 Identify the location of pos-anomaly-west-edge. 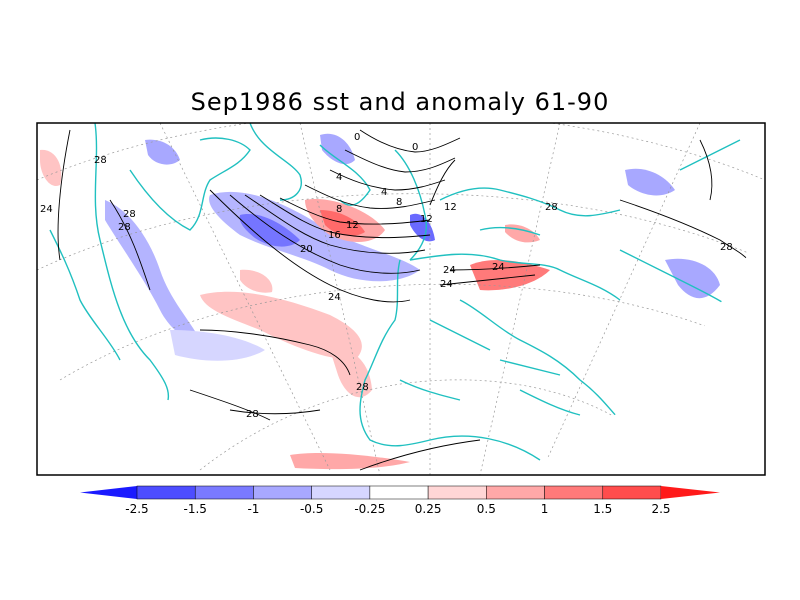
(51, 167).